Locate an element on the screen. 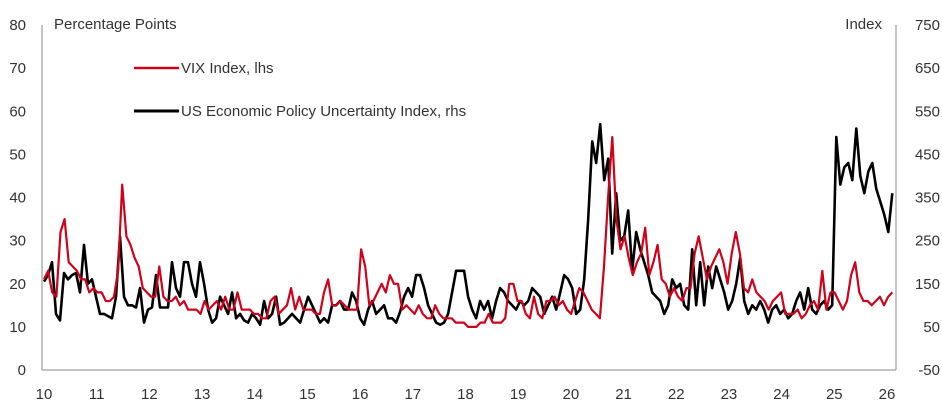 This screenshot has height=408, width=942. y-tick-right: 250 is located at coordinates (927, 241).